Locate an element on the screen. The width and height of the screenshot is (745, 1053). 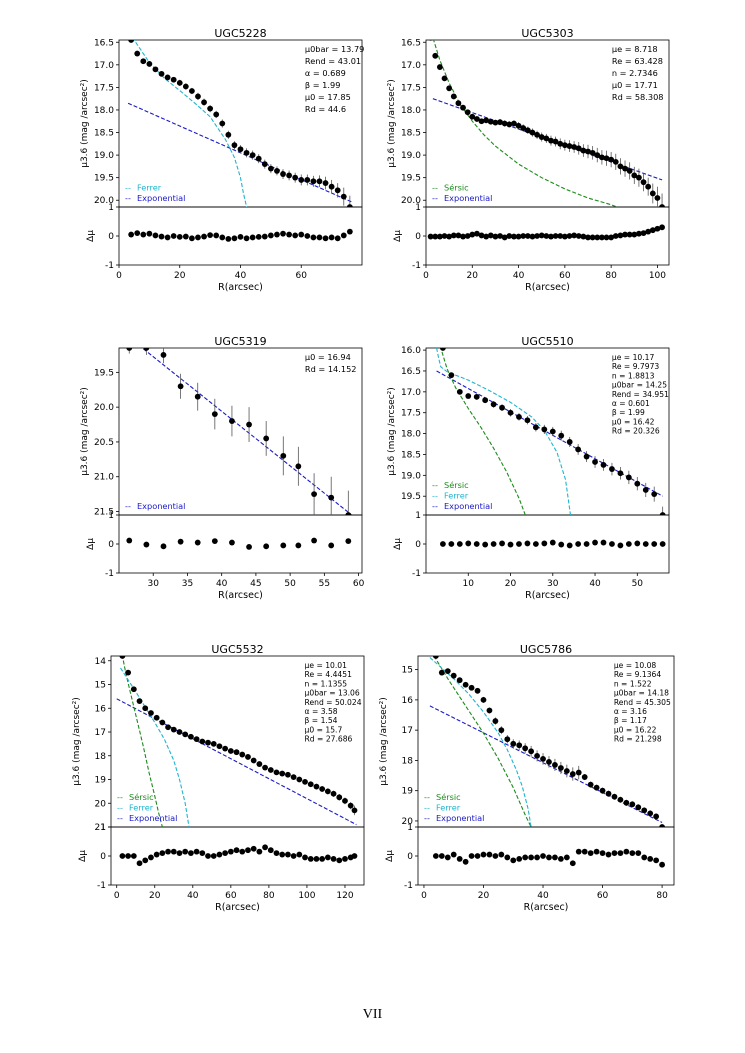
y-tick-label: 20.0 is located at coordinates (104, 201).